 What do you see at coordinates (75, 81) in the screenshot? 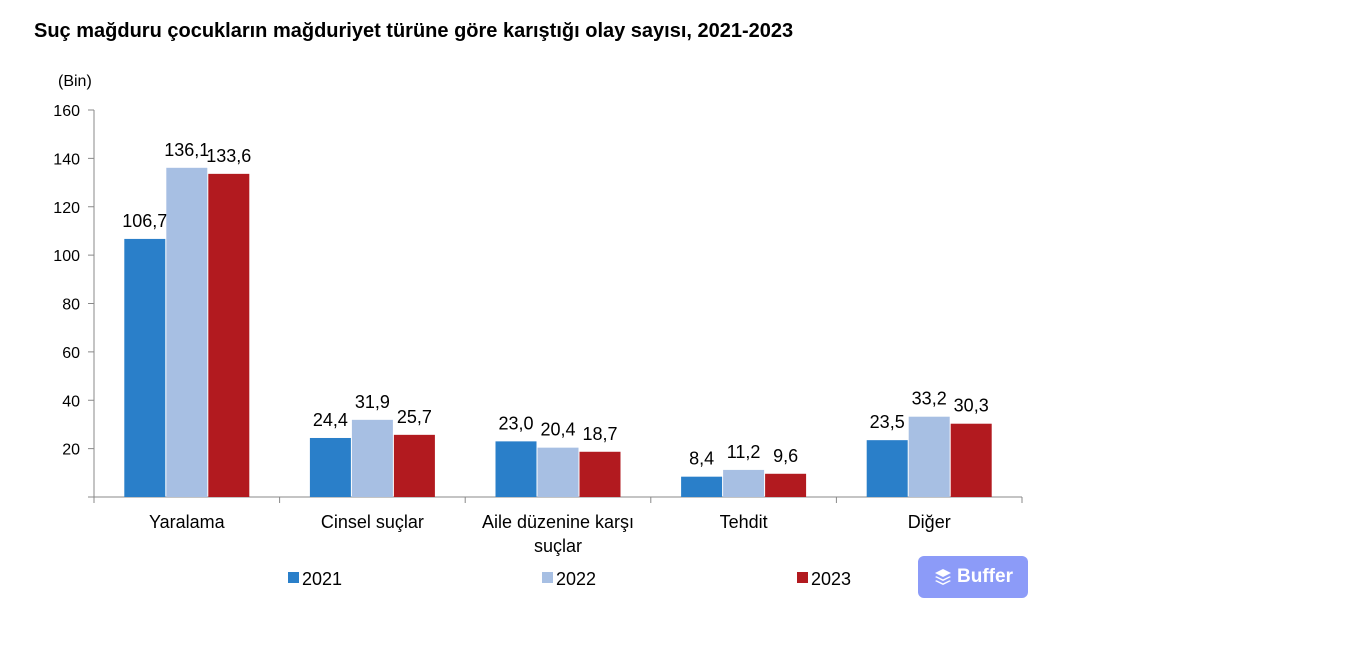
I see `y-unit-label: (Bin)` at bounding box center [75, 81].